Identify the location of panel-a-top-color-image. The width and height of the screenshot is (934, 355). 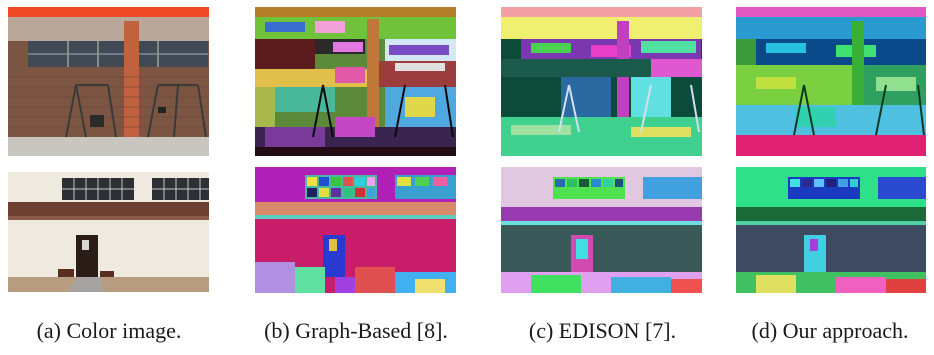
(108, 81).